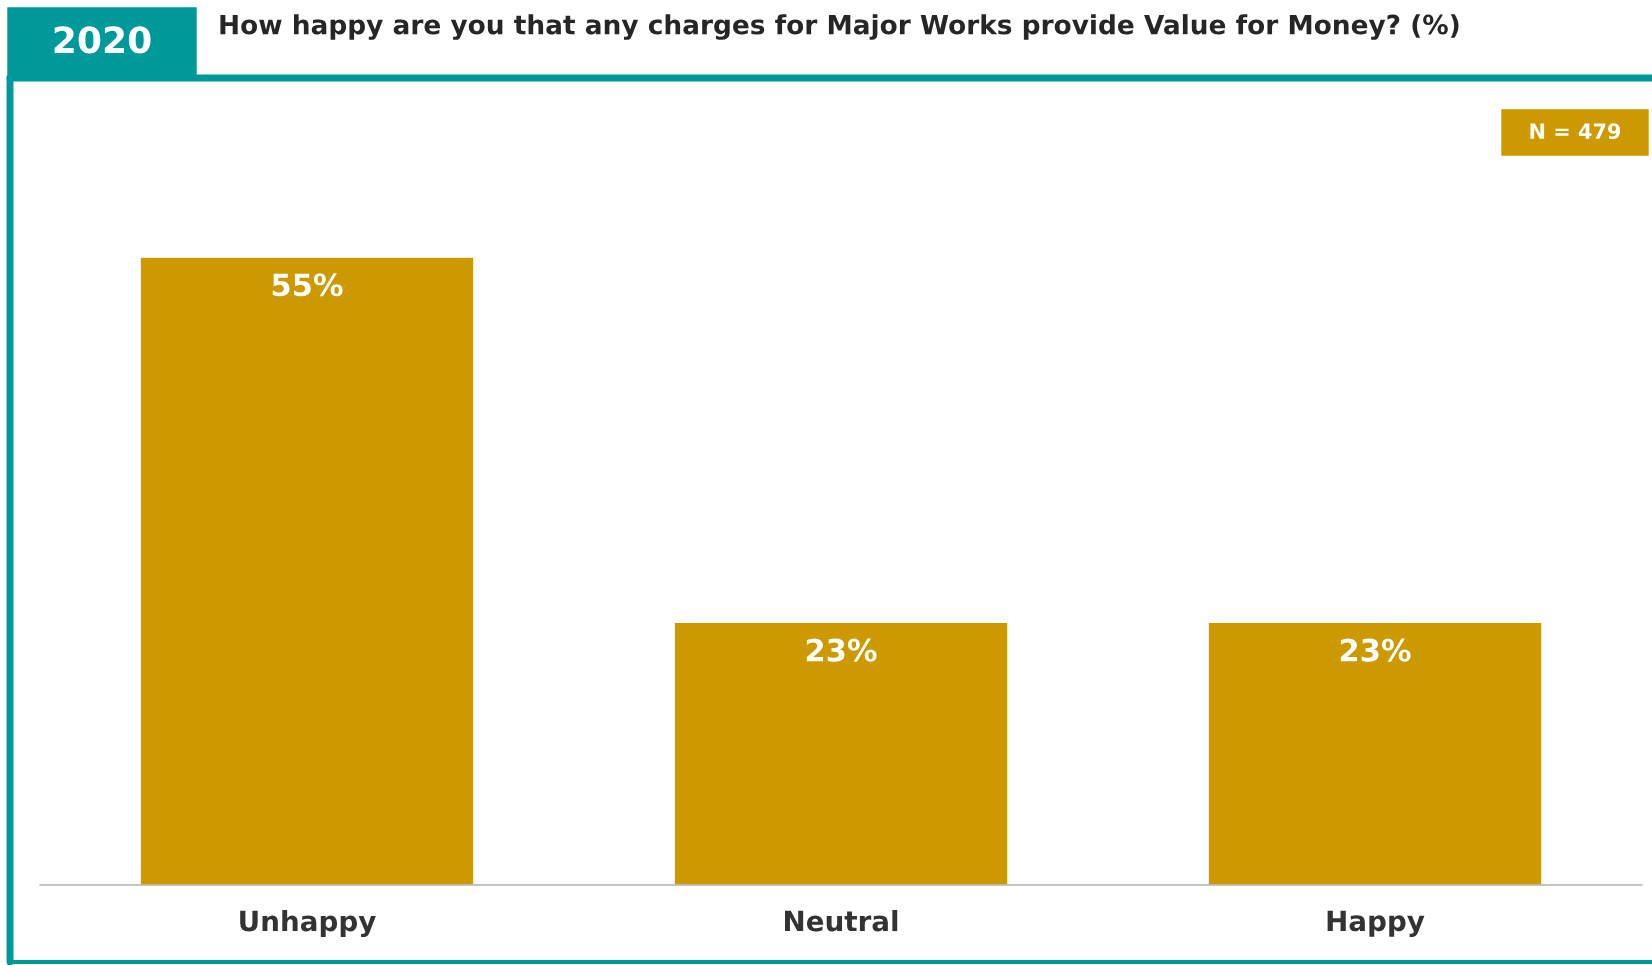 The image size is (1652, 965). What do you see at coordinates (102, 40) in the screenshot?
I see `text: 2020` at bounding box center [102, 40].